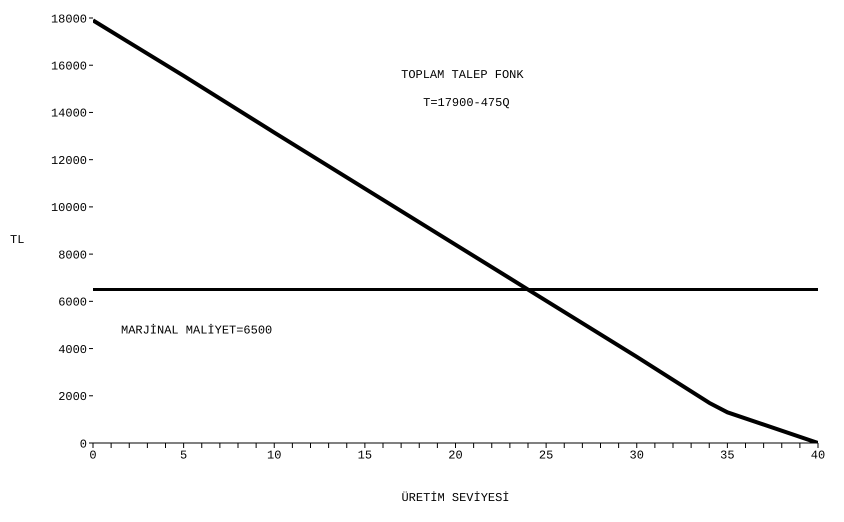  I want to click on x-tick-label: 10, so click(274, 455).